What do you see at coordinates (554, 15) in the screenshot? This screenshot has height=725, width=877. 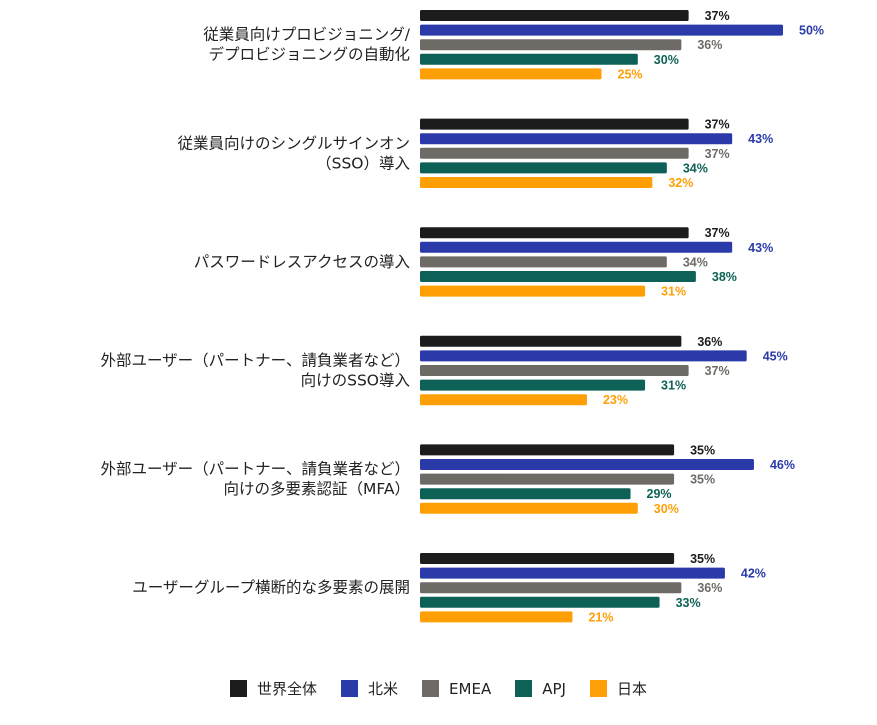 I see `bar-世界全体-0` at bounding box center [554, 15].